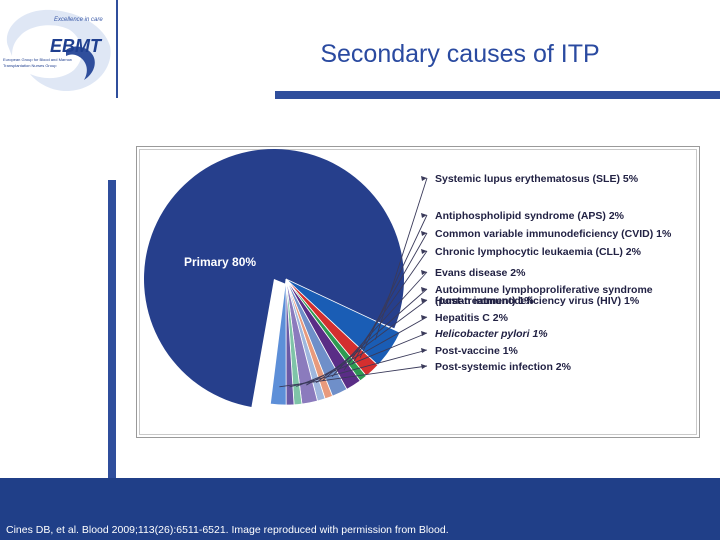 This screenshot has height=540, width=720. I want to click on primary-slice-label: Primary 80%, so click(220, 262).